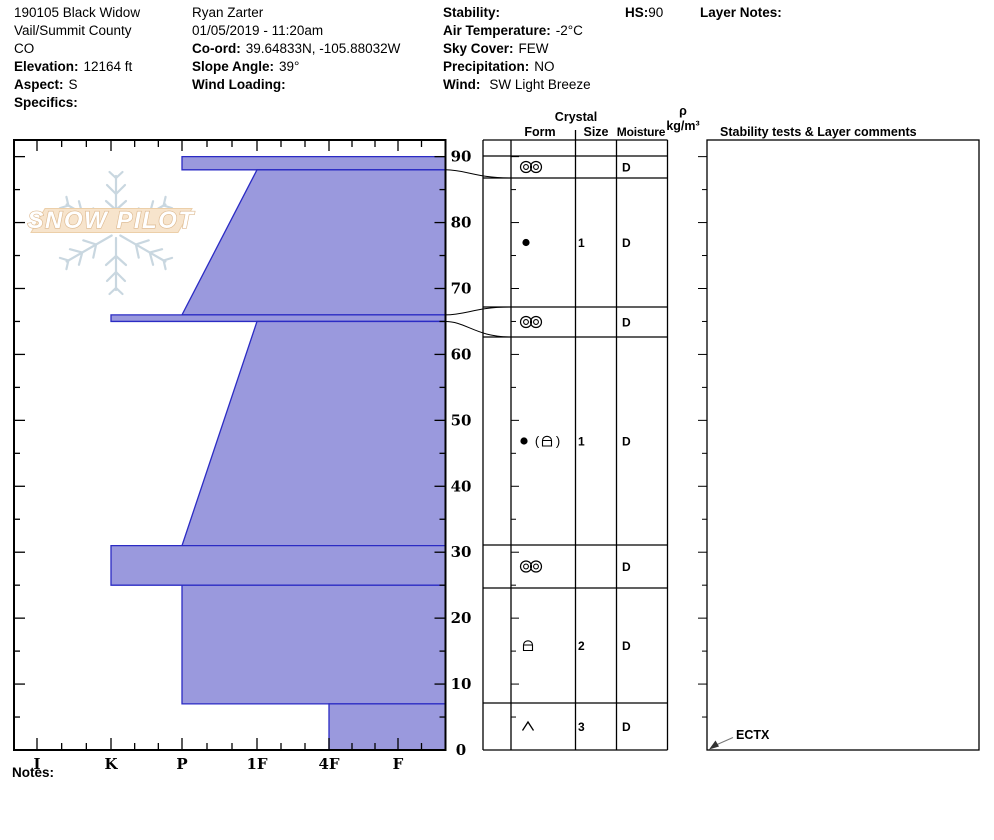 Image resolution: width=994 pixels, height=840 pixels. I want to click on layer-notes-label: Layer Notes:, so click(741, 12).